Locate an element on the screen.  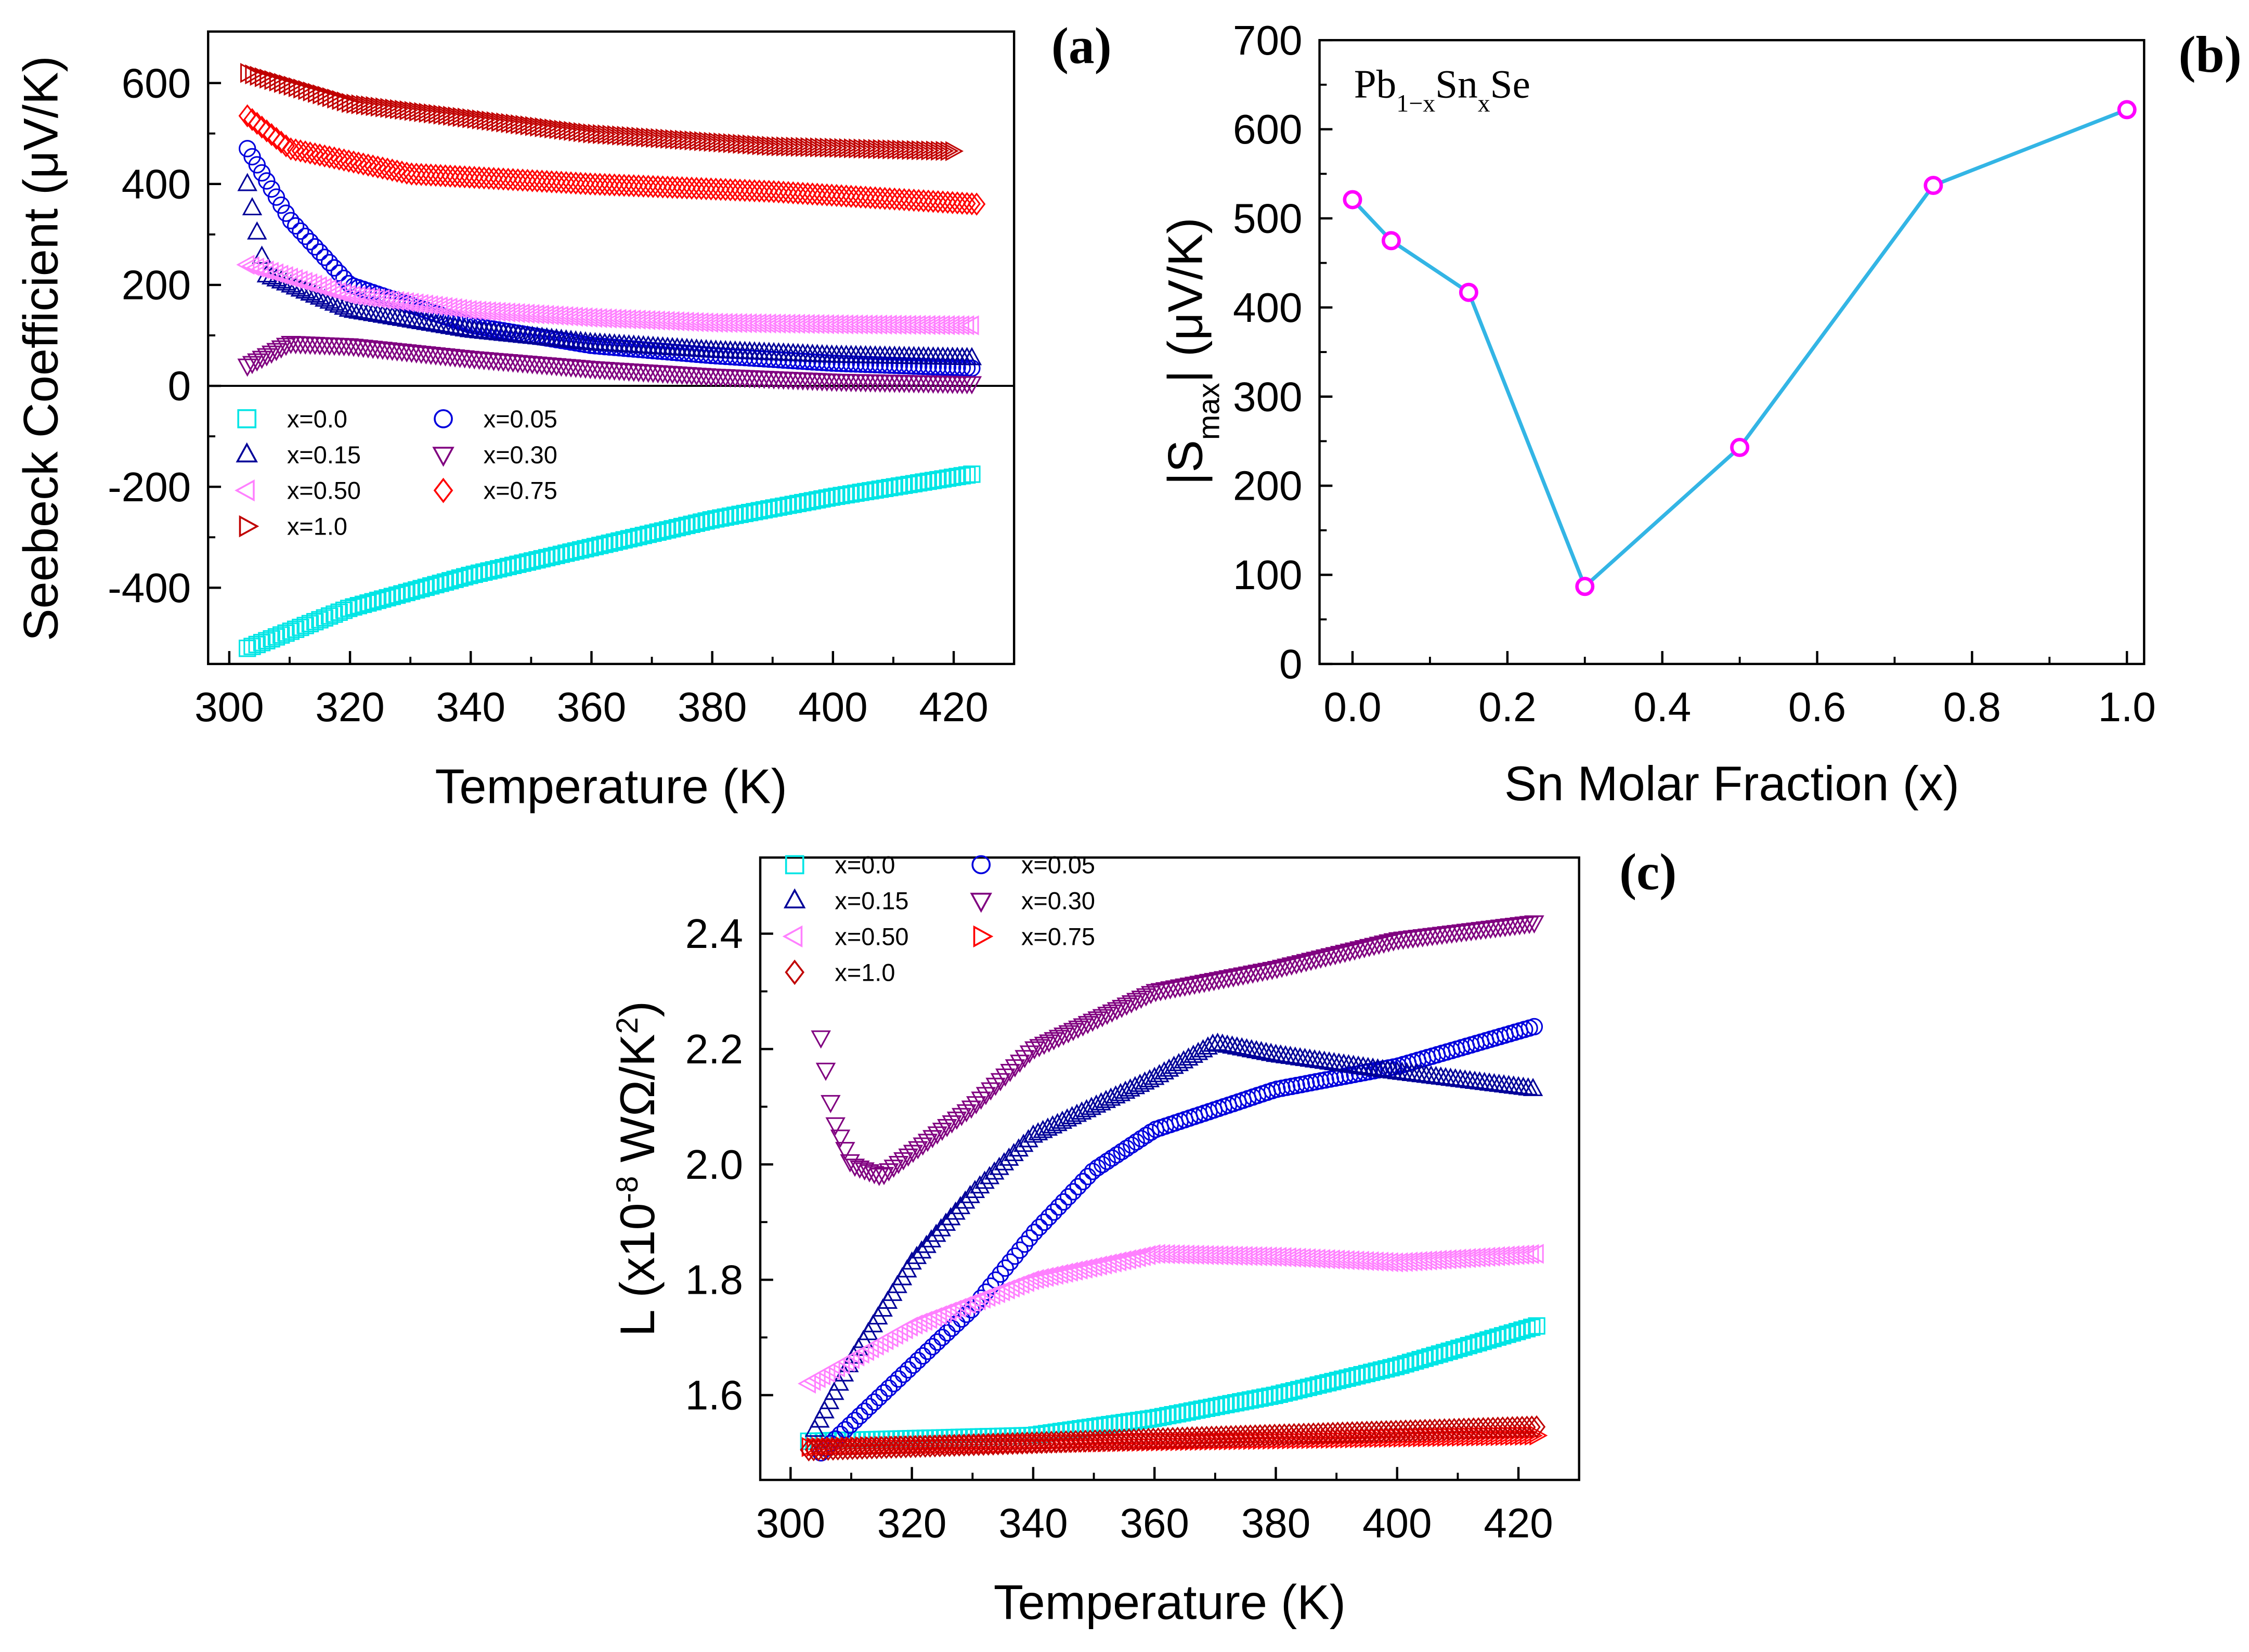
x-tick-label: 360 is located at coordinates (591, 707).